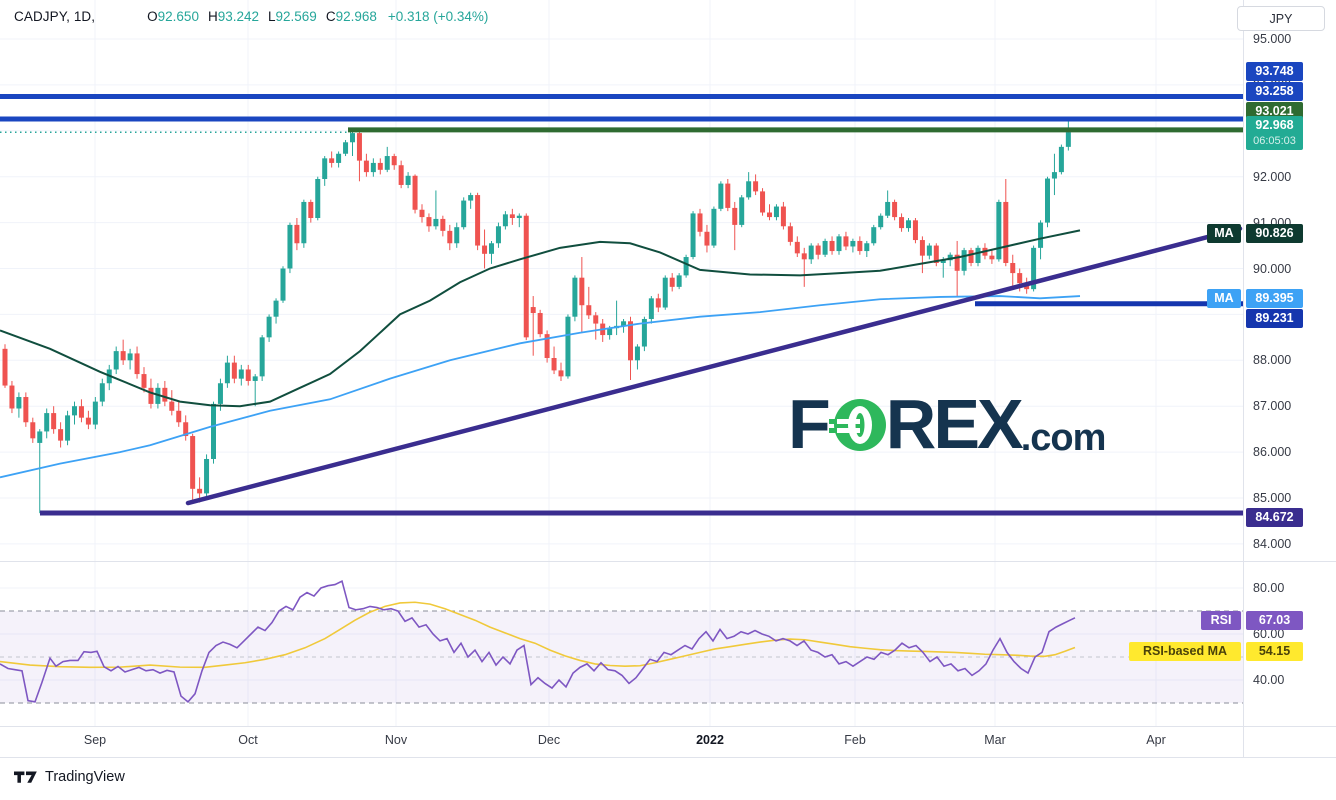 Image resolution: width=1336 pixels, height=800 pixels. Describe the element at coordinates (438, 16) in the screenshot. I see `price-change: +0.318 (+0.34%)` at that location.